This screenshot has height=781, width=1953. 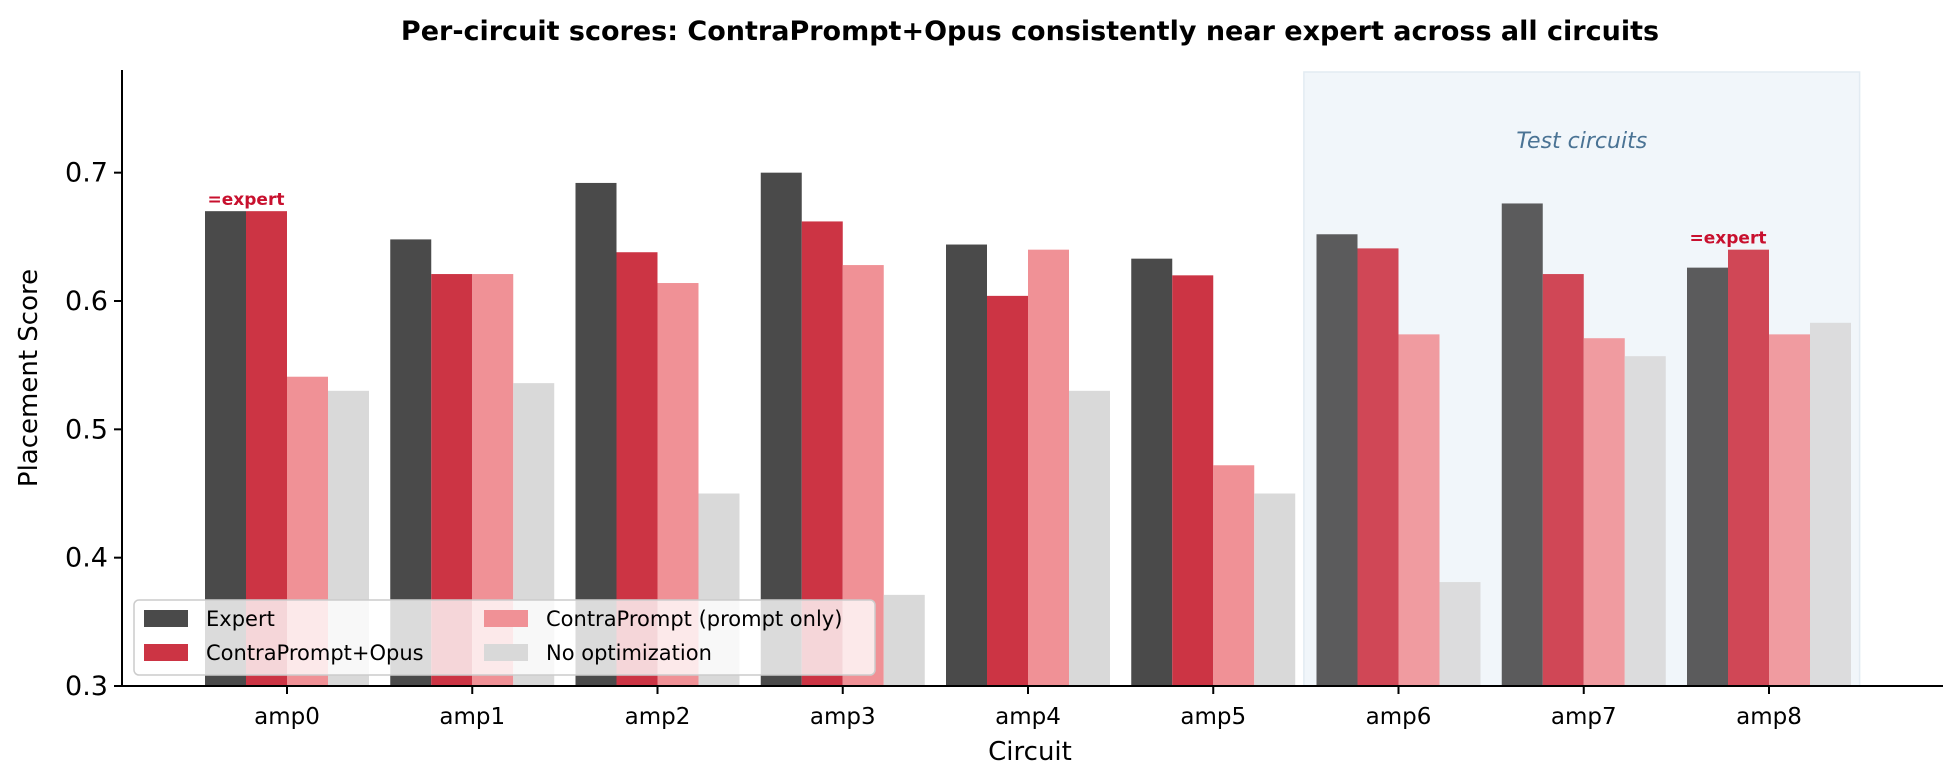 What do you see at coordinates (86, 686) in the screenshot?
I see `y-tick-label: 0.3` at bounding box center [86, 686].